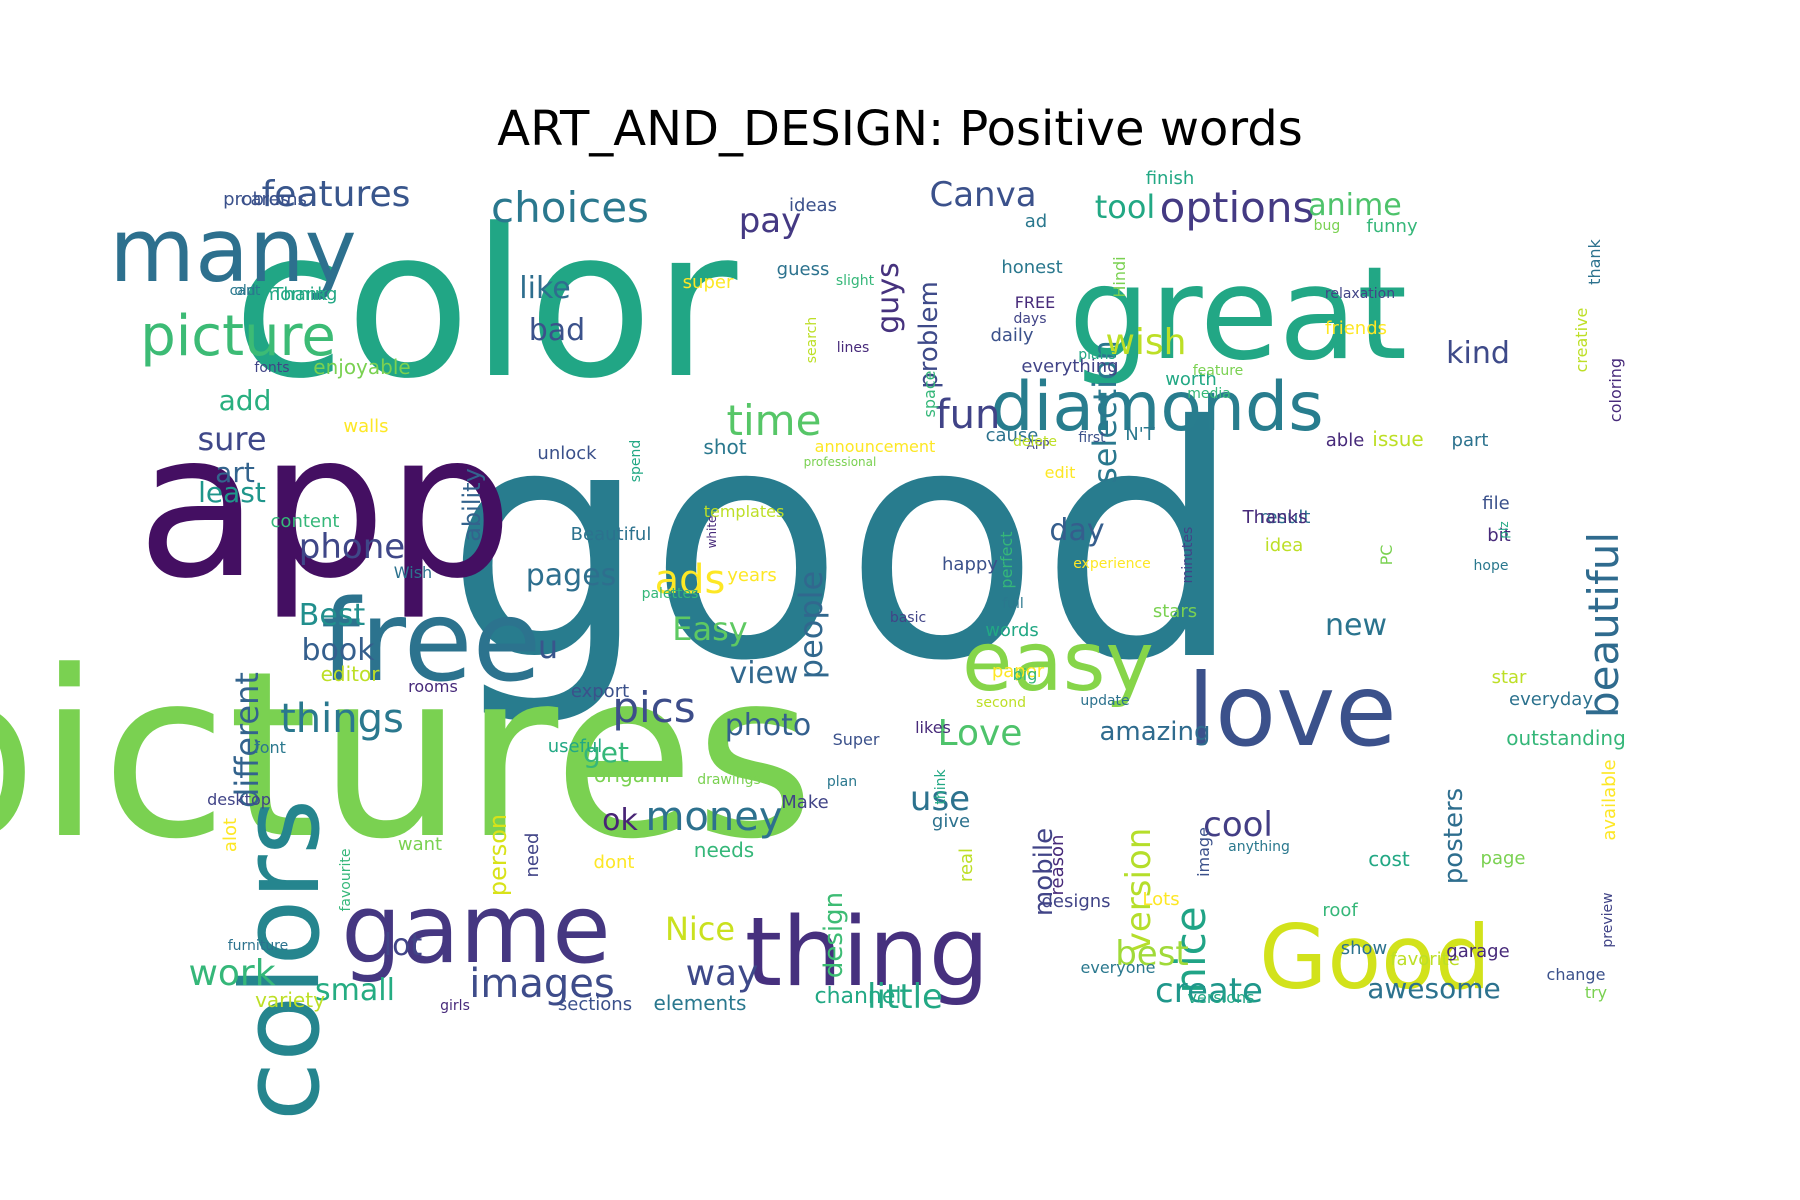 The height and width of the screenshot is (1200, 1800). I want to click on word-desktop: desktop, so click(239, 799).